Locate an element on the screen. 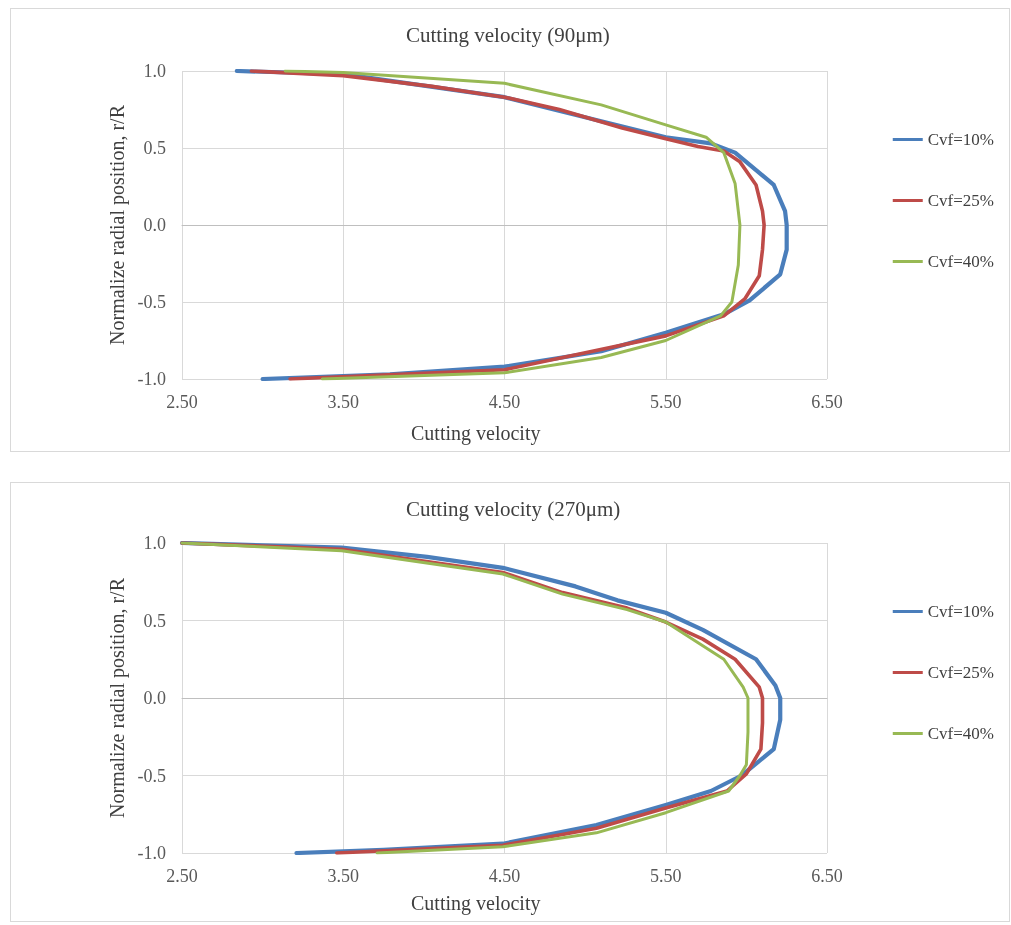  chart-title: Cutting velocity (270μm) is located at coordinates (513, 508).